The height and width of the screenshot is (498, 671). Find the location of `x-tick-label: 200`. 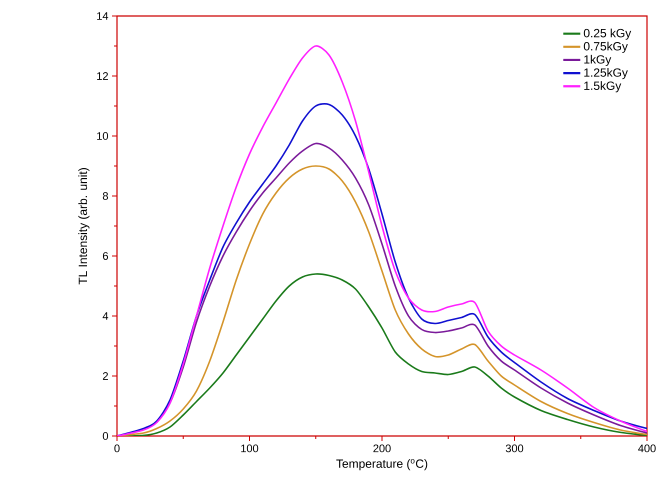

x-tick-label: 200 is located at coordinates (382, 448).